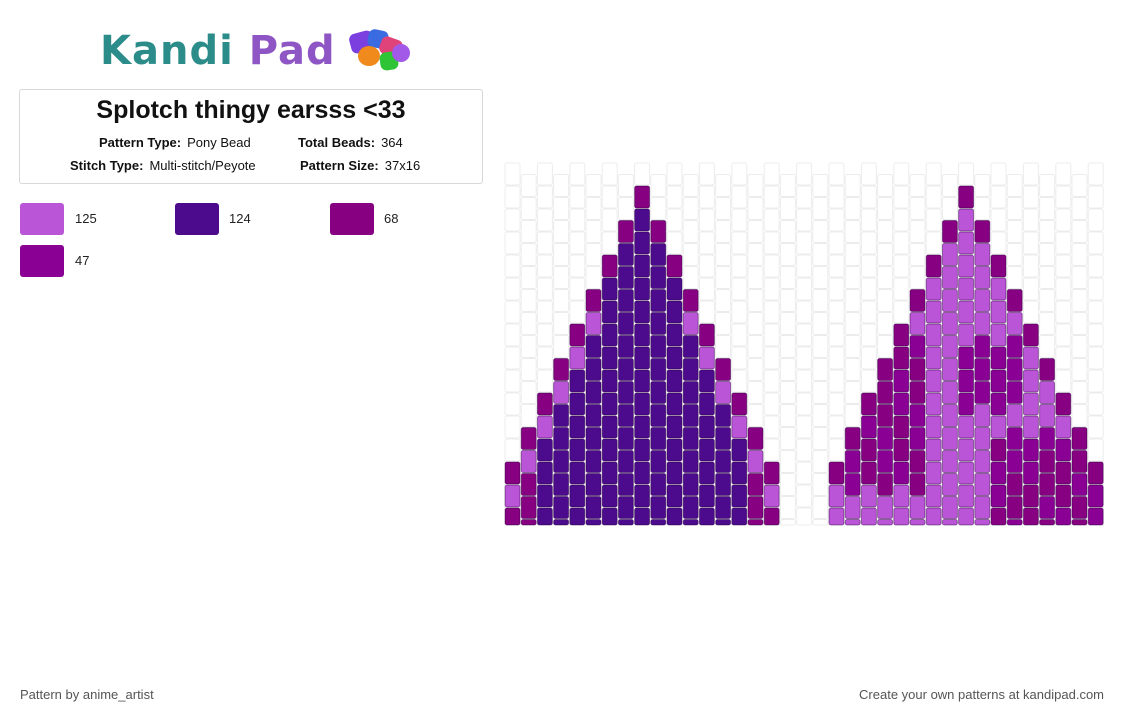  What do you see at coordinates (202, 165) in the screenshot?
I see `stitch-type-value: Multi-stitch/Peyote` at bounding box center [202, 165].